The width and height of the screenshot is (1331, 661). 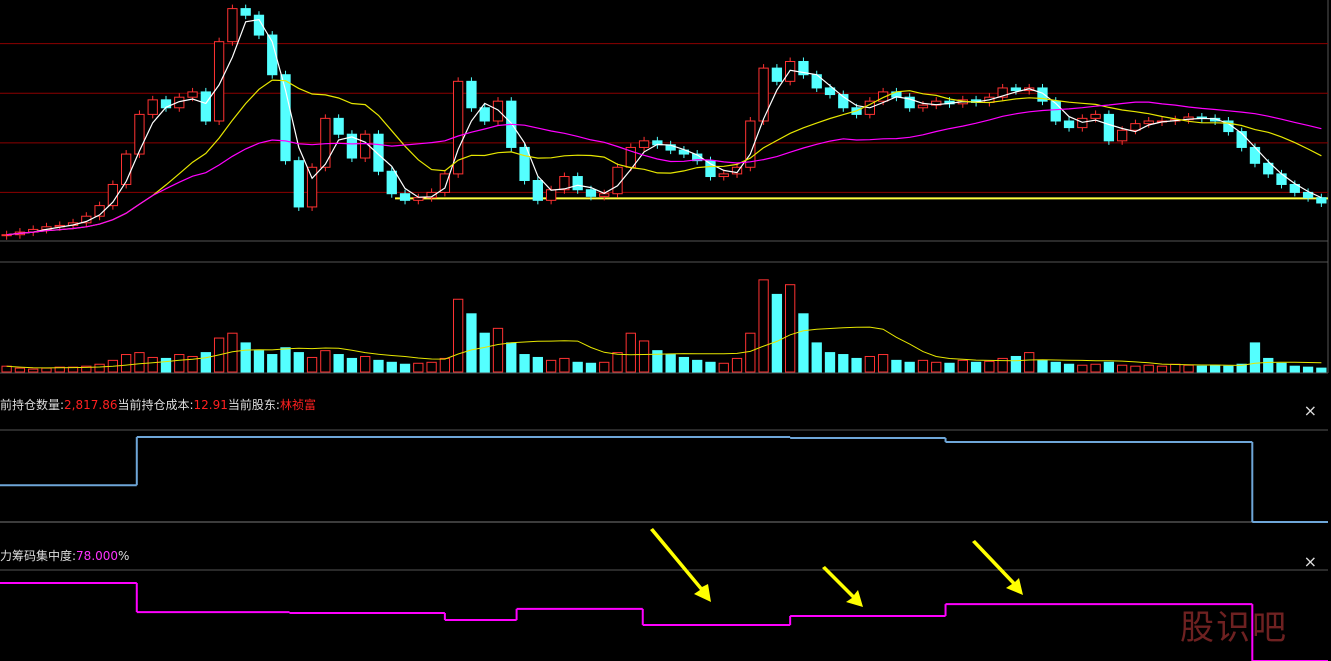 What do you see at coordinates (38, 556) in the screenshot?
I see `stat-label: 主力筹码集中度:` at bounding box center [38, 556].